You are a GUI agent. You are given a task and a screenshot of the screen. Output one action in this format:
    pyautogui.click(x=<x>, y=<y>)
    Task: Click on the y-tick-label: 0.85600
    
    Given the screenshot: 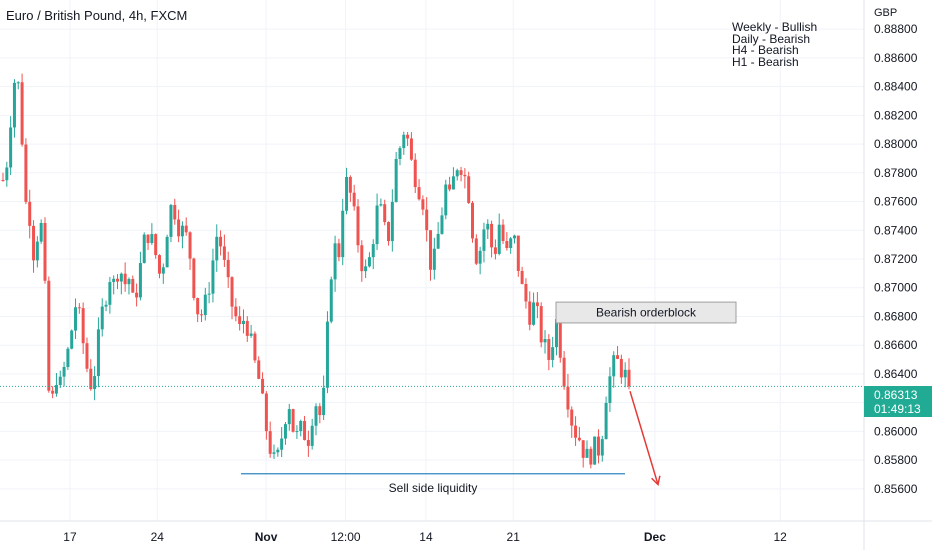 What is the action you would take?
    pyautogui.click(x=896, y=489)
    